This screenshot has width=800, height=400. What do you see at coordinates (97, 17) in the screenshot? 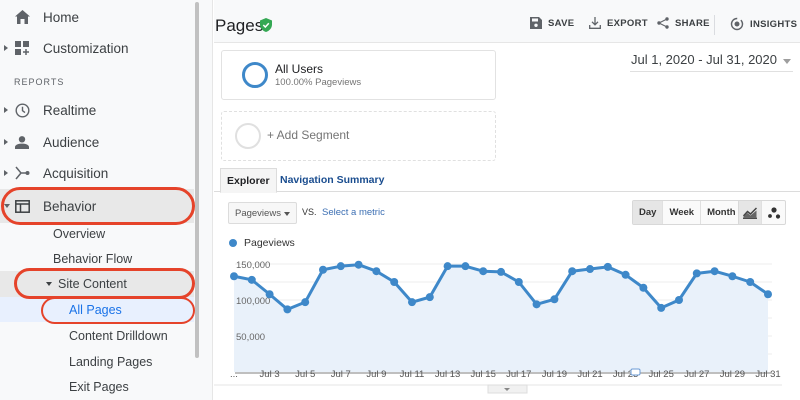
I see `sidebar-item-home: Home` at bounding box center [97, 17].